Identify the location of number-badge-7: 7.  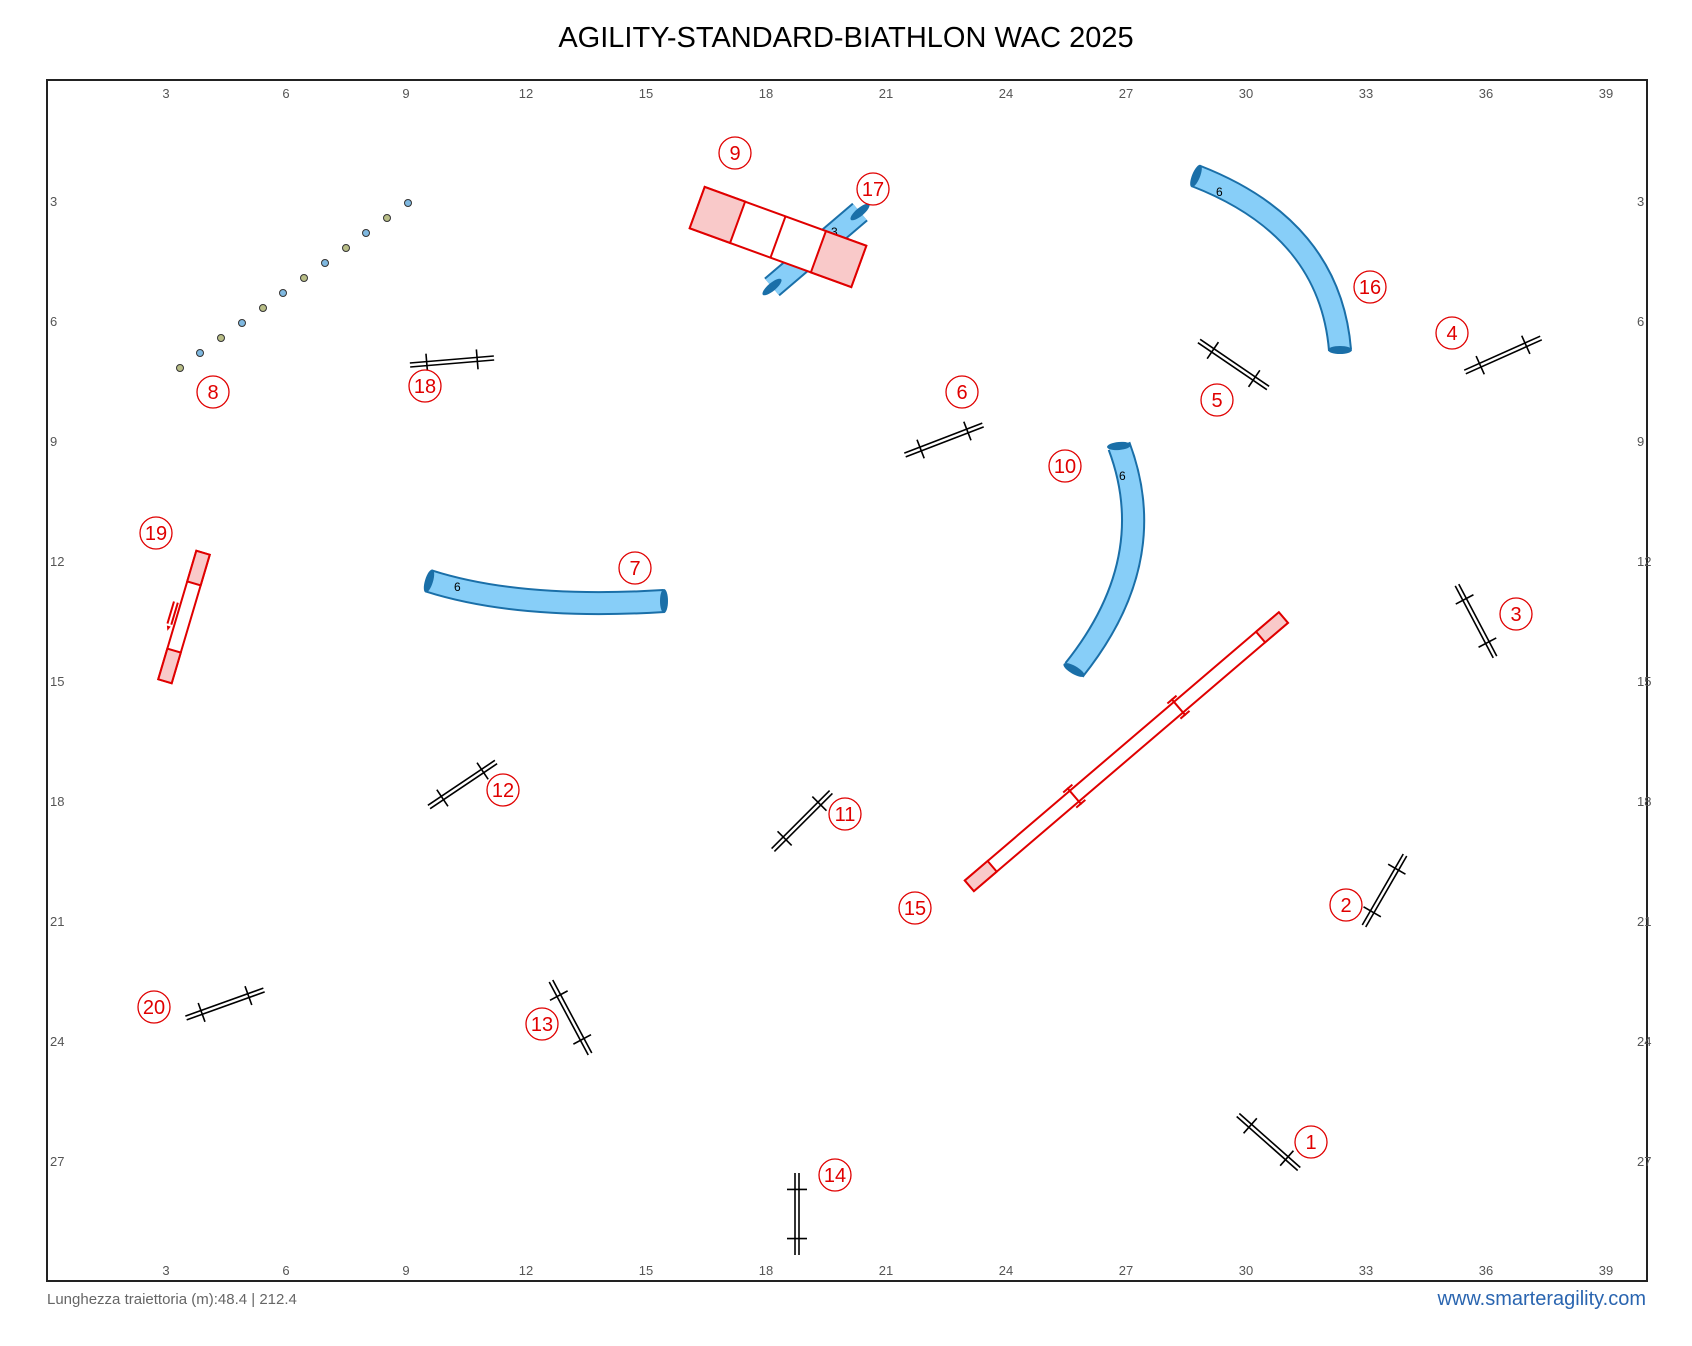
(635, 568).